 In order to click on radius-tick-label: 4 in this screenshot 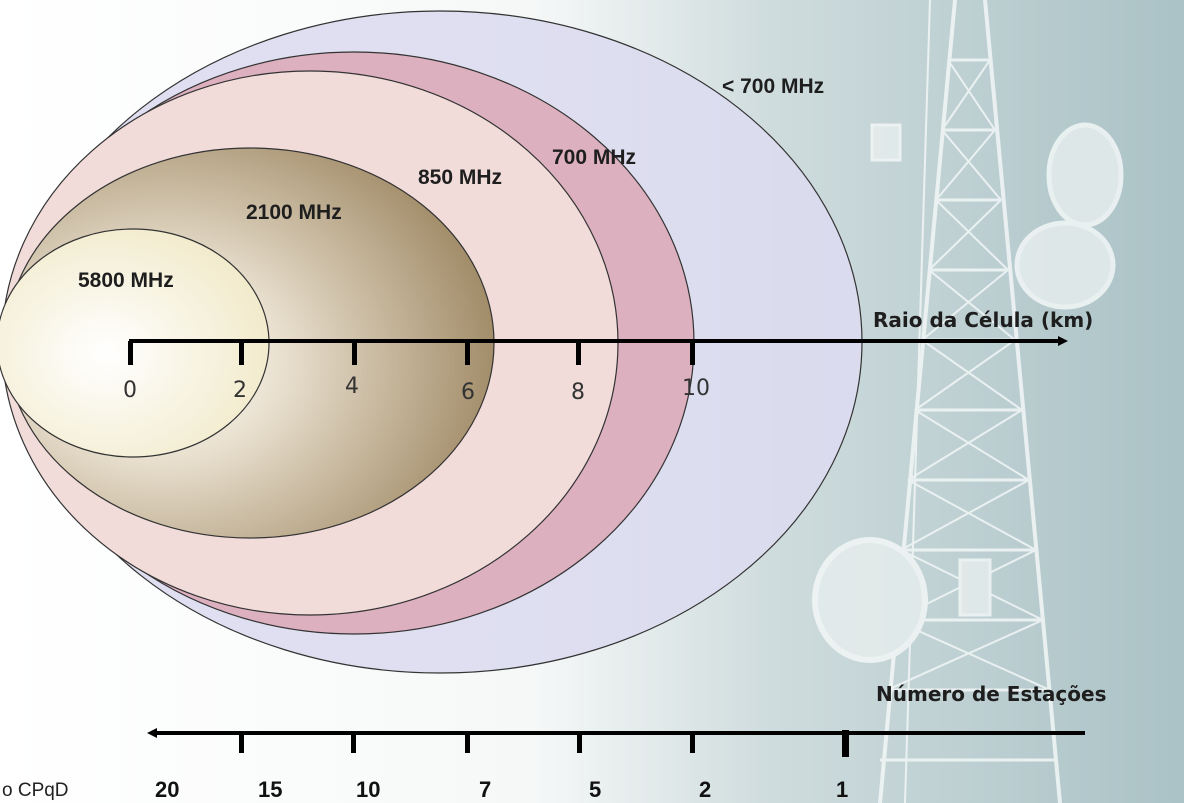, I will do `click(352, 386)`.